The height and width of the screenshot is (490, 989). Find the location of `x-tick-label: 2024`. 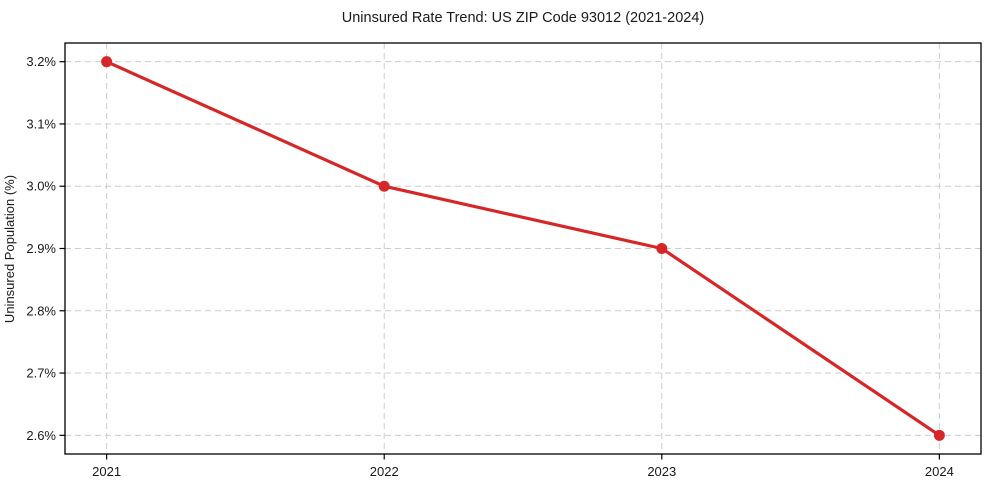

x-tick-label: 2024 is located at coordinates (939, 471).